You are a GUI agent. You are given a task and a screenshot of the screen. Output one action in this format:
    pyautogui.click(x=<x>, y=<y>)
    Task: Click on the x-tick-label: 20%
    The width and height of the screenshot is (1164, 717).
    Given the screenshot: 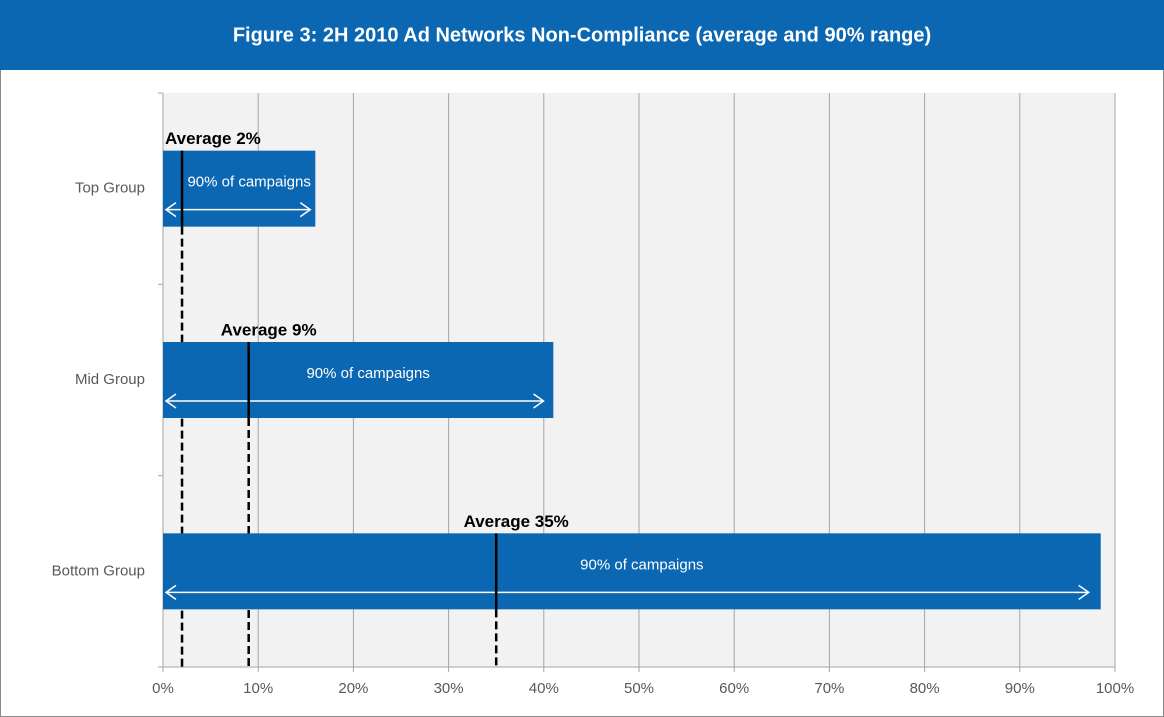 What is the action you would take?
    pyautogui.click(x=353, y=688)
    